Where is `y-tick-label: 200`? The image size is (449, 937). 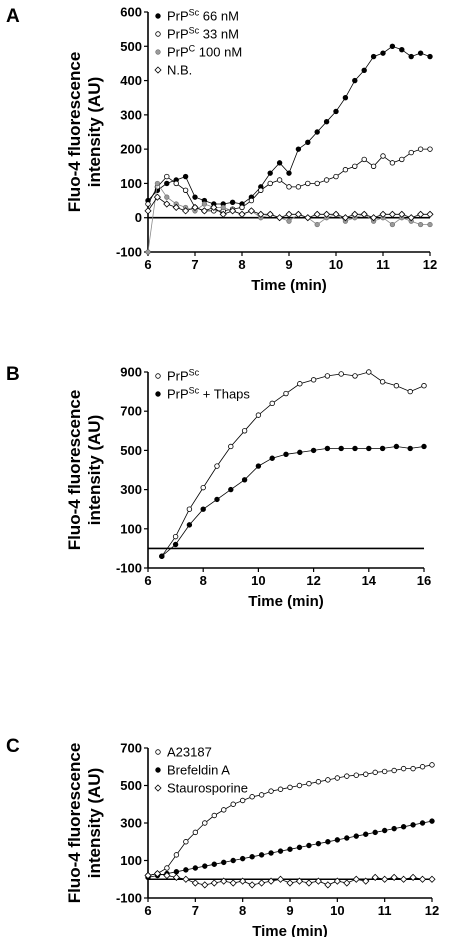
y-tick-label: 200 is located at coordinates (131, 149).